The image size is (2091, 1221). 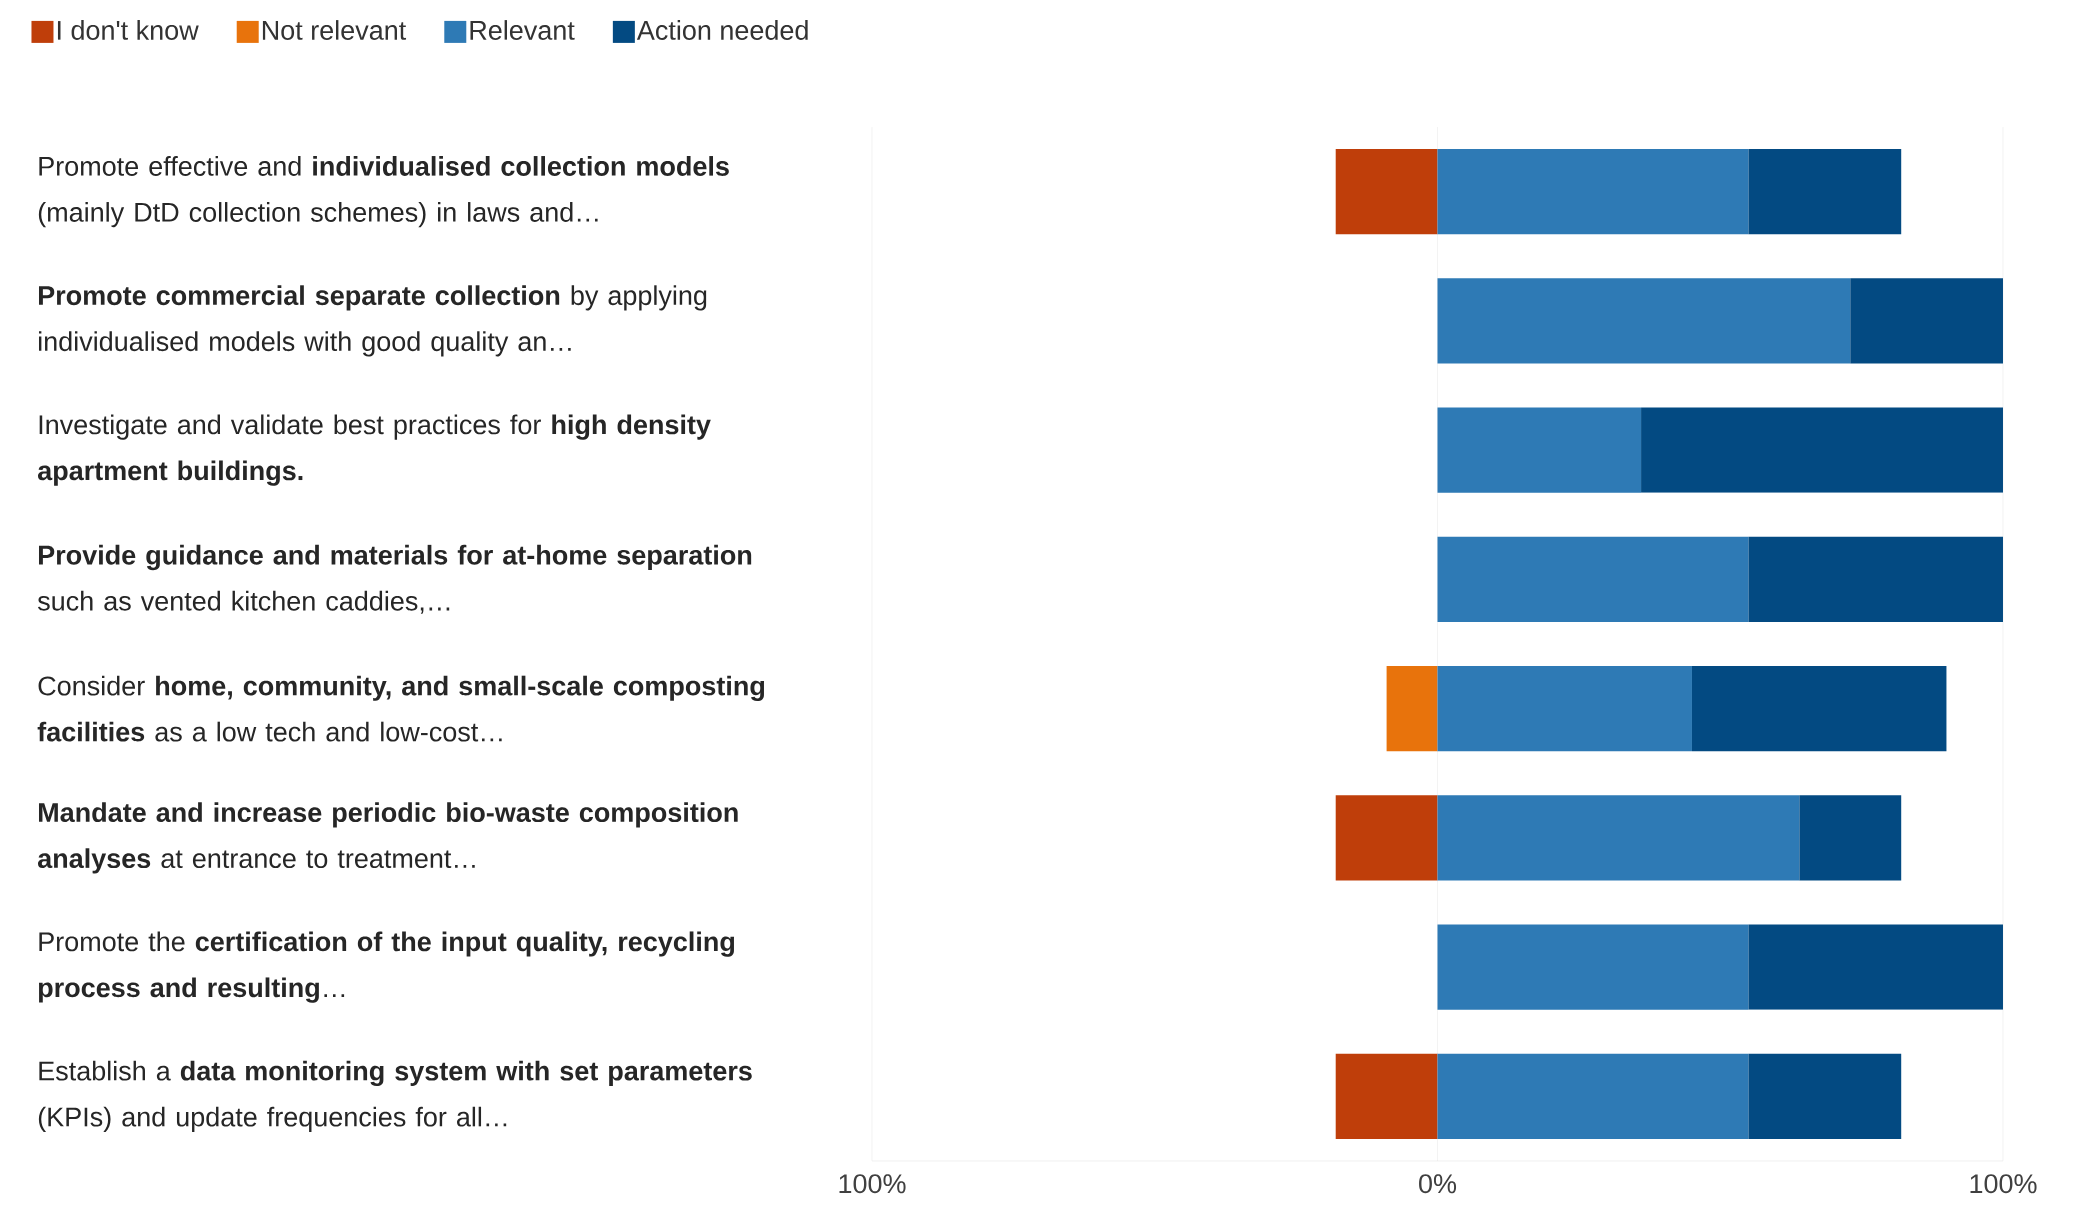 What do you see at coordinates (374, 450) in the screenshot?
I see `category-label: Investigate and validate best practices for high density apartment buildings.` at bounding box center [374, 450].